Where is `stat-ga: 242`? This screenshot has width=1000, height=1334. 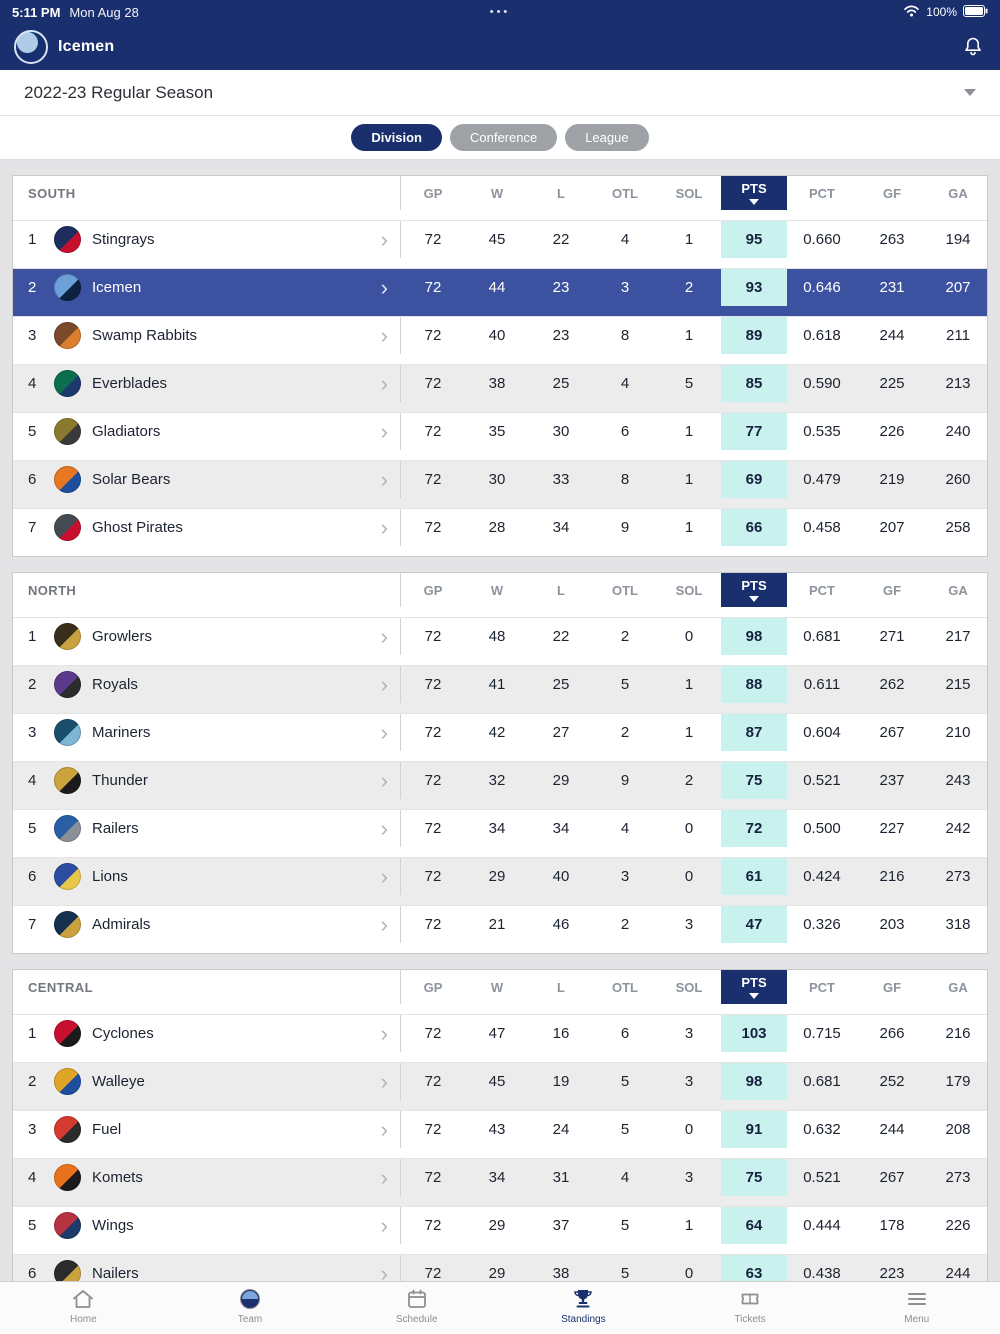
stat-ga: 242 is located at coordinates (958, 828).